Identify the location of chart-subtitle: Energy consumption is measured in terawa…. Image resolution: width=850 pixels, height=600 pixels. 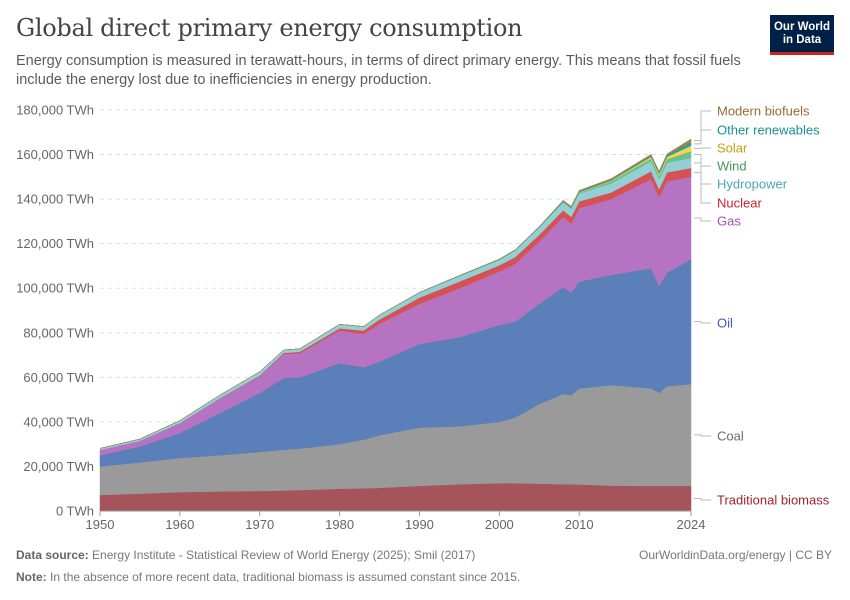
(378, 70).